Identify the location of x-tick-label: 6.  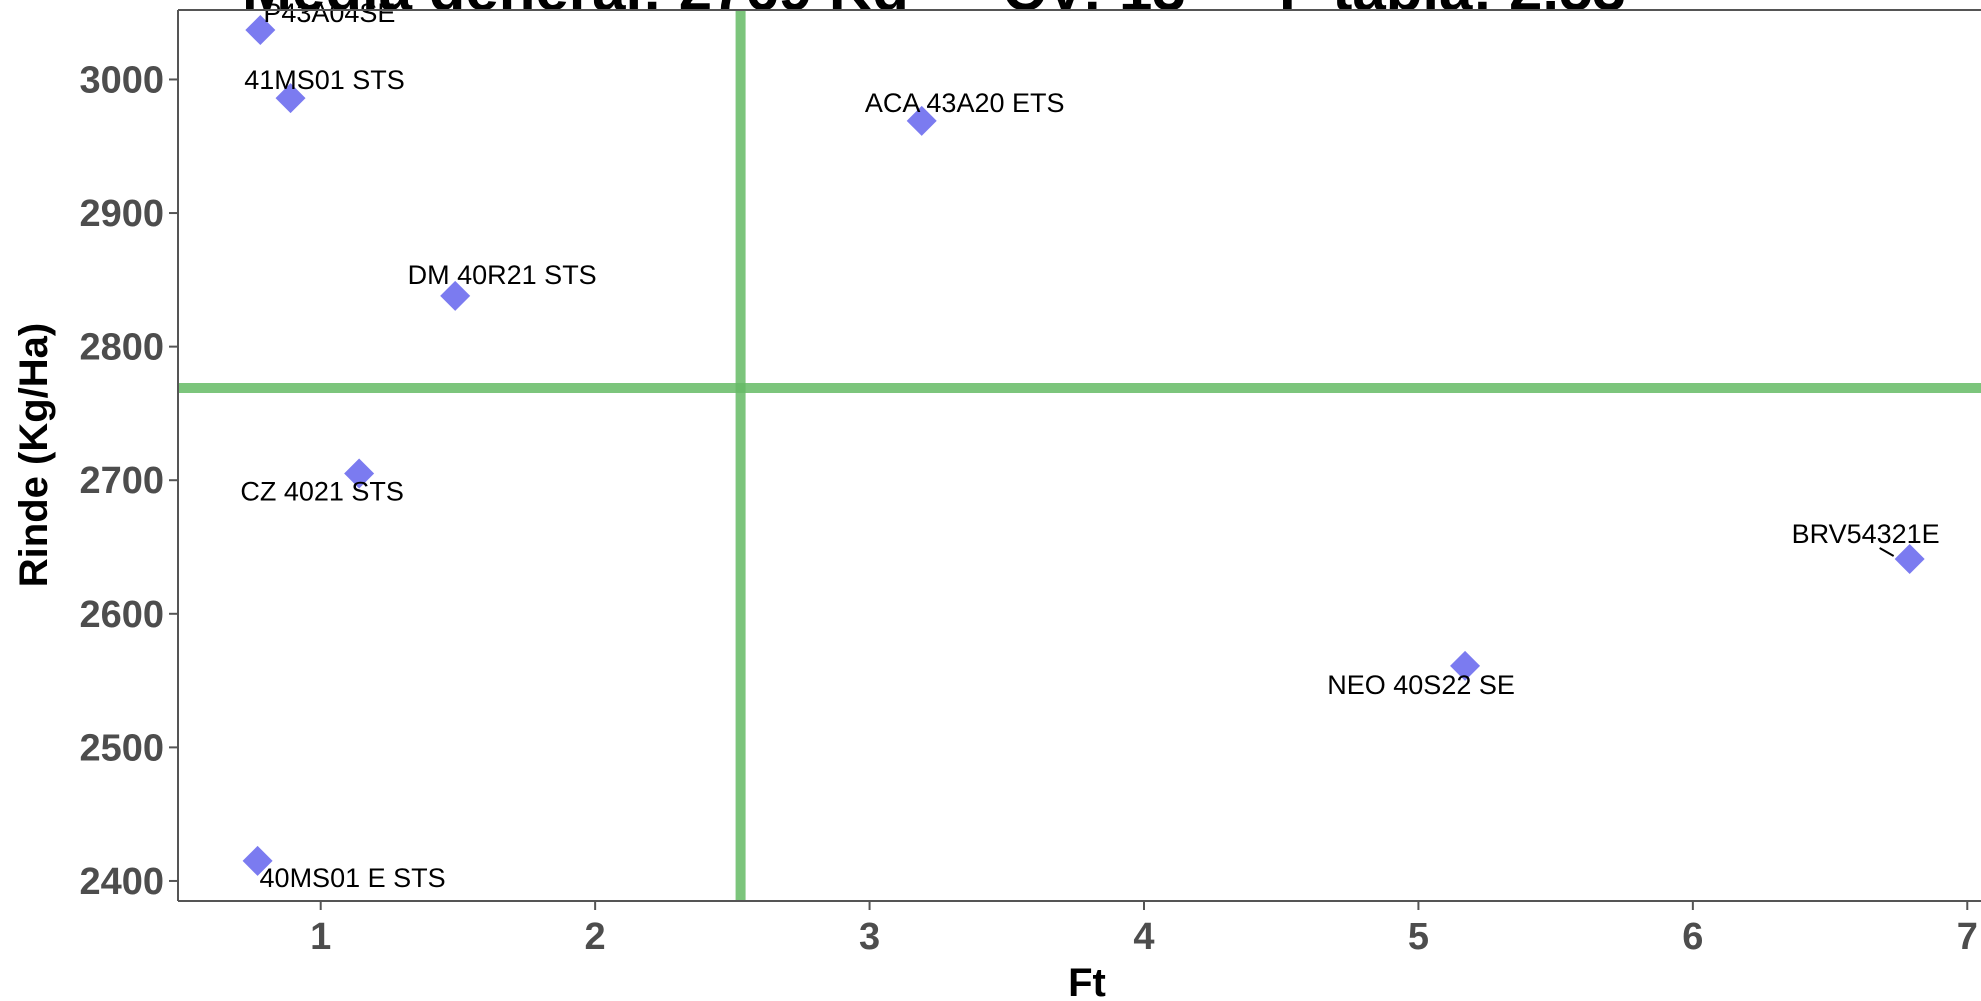
(1692, 937).